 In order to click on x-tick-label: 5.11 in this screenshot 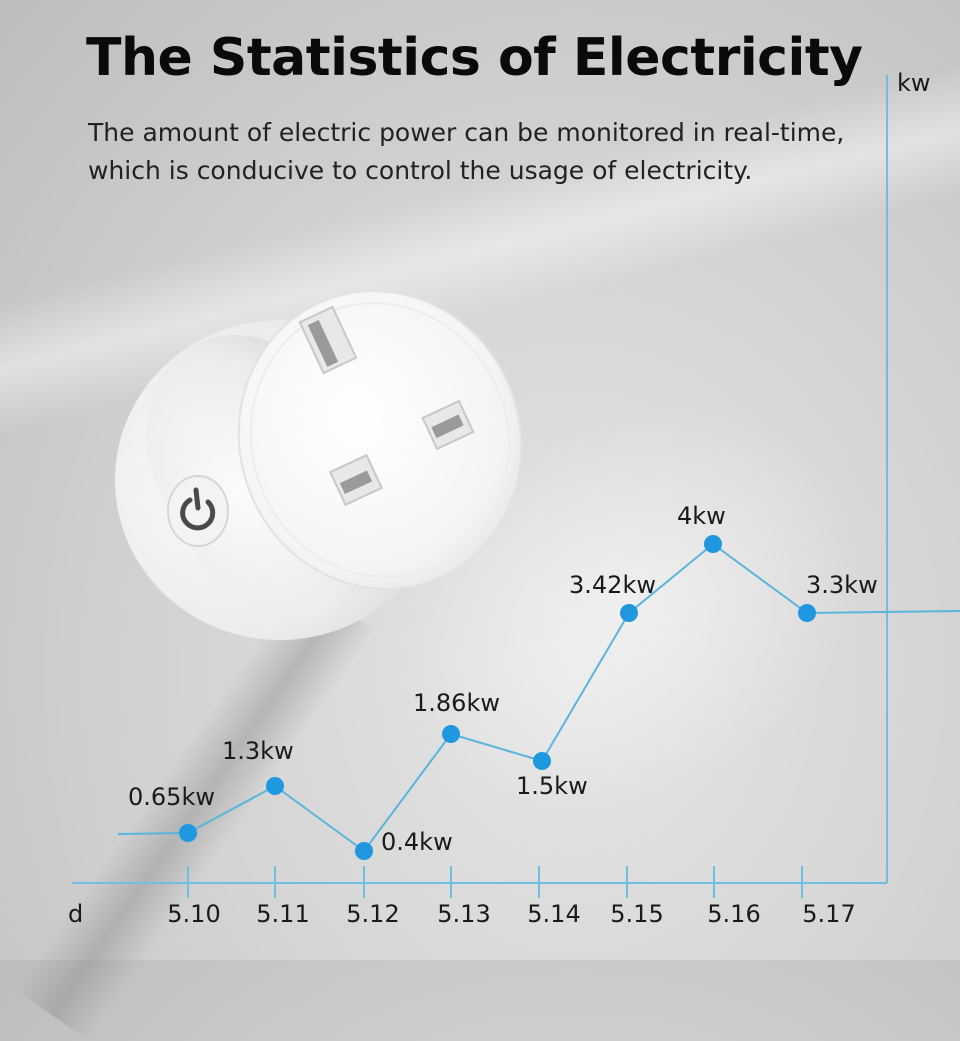, I will do `click(282, 914)`.